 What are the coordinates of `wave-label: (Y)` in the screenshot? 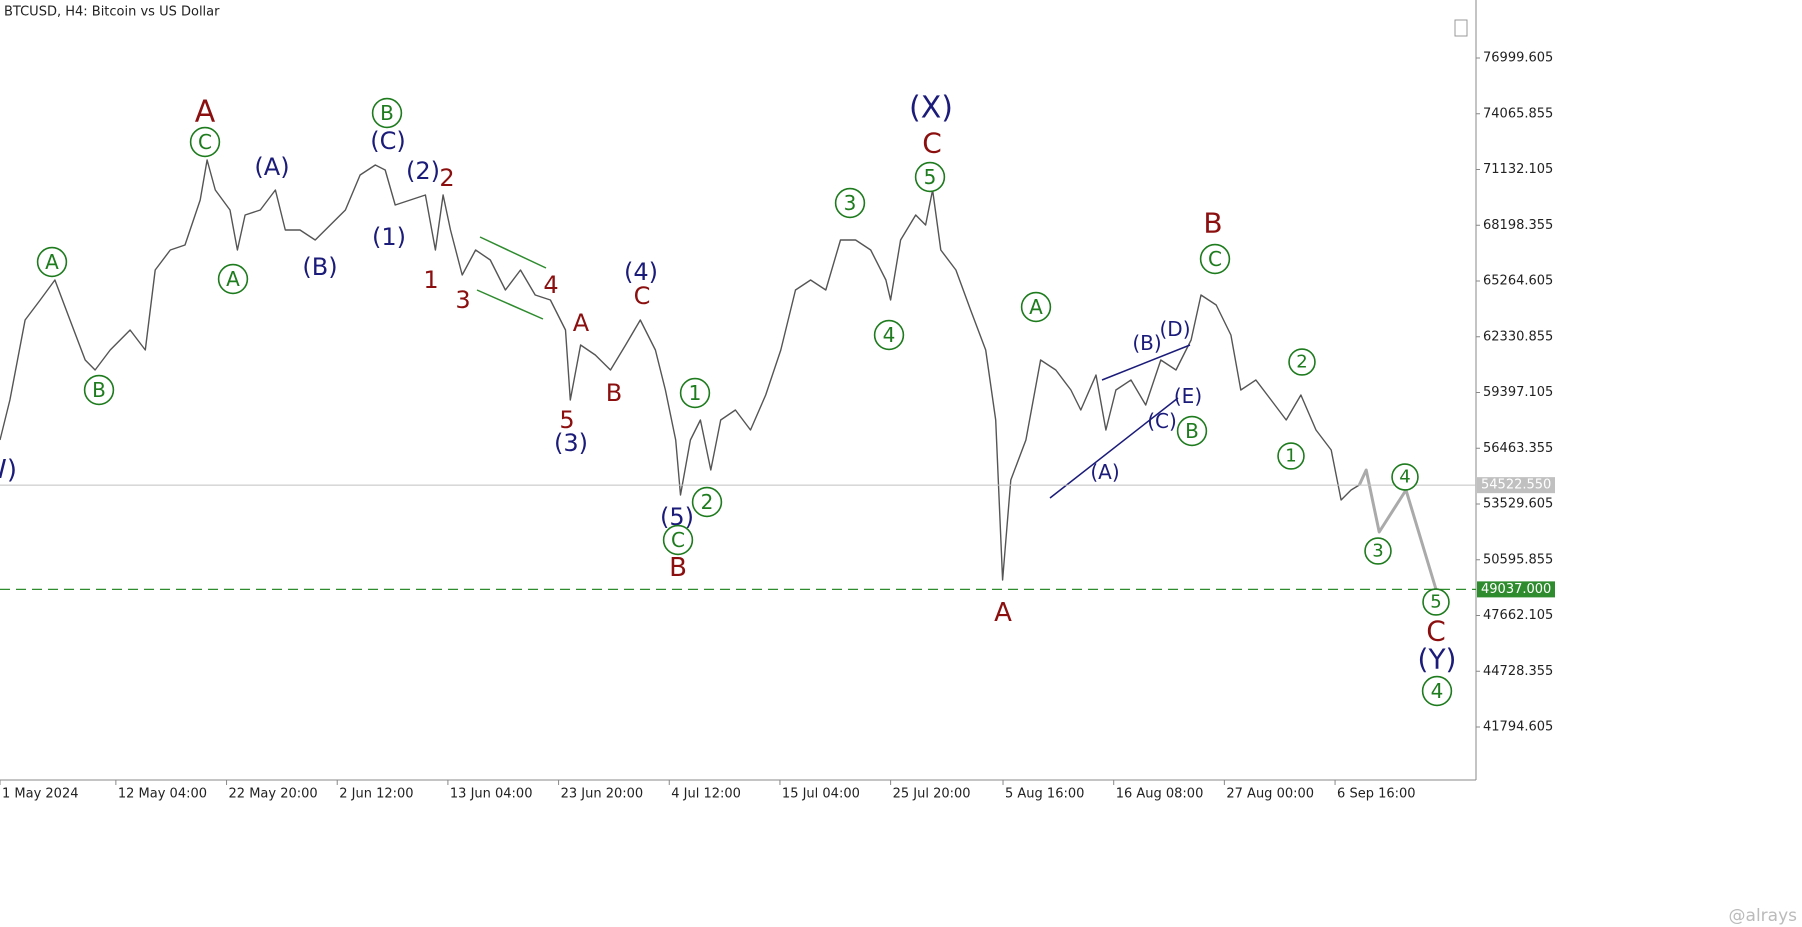 It's located at (1437, 659).